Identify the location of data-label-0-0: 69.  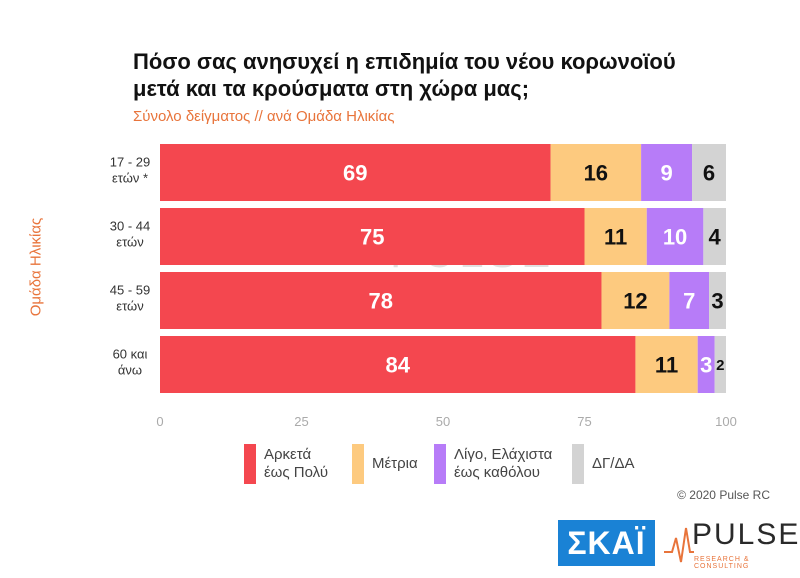
(355, 172).